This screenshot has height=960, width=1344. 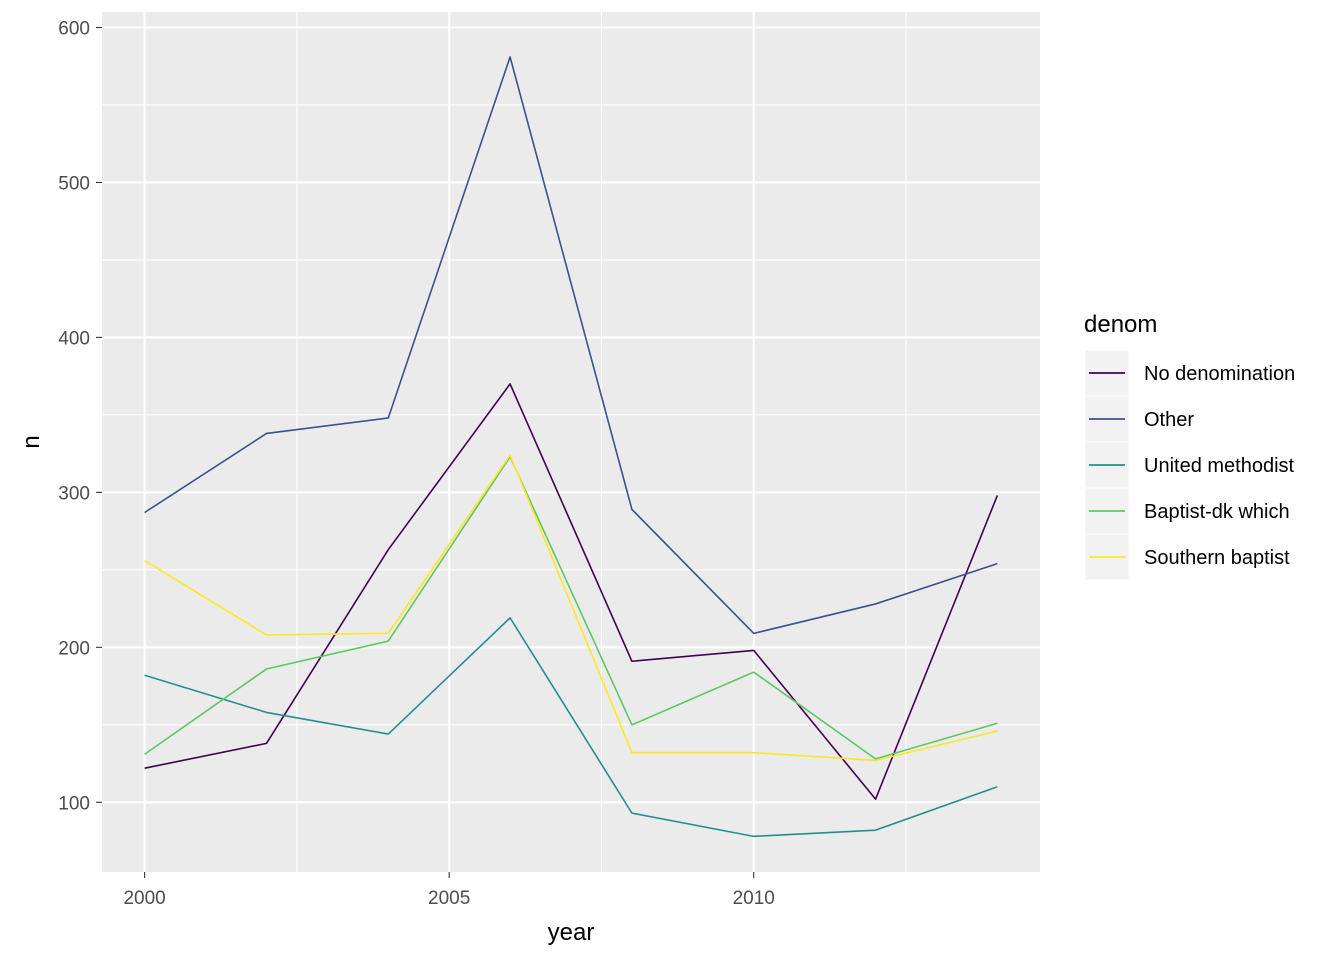 I want to click on y-tick-label: 400, so click(x=74, y=338).